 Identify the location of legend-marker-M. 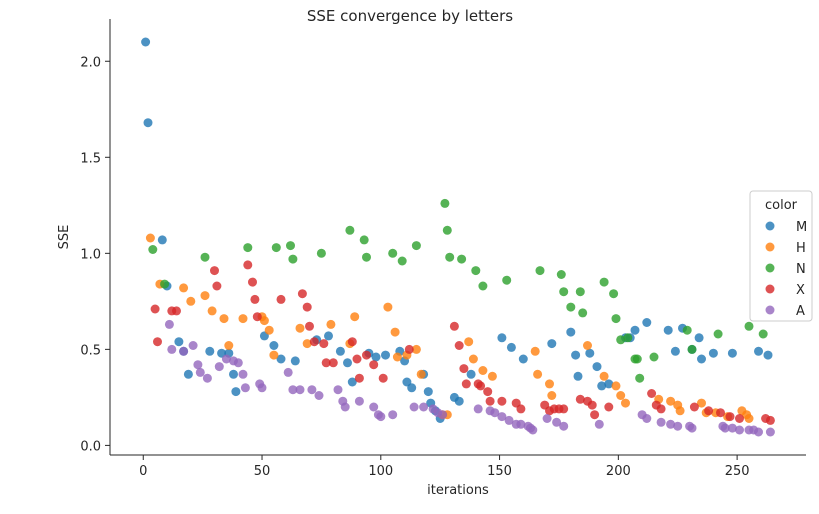
(770, 226).